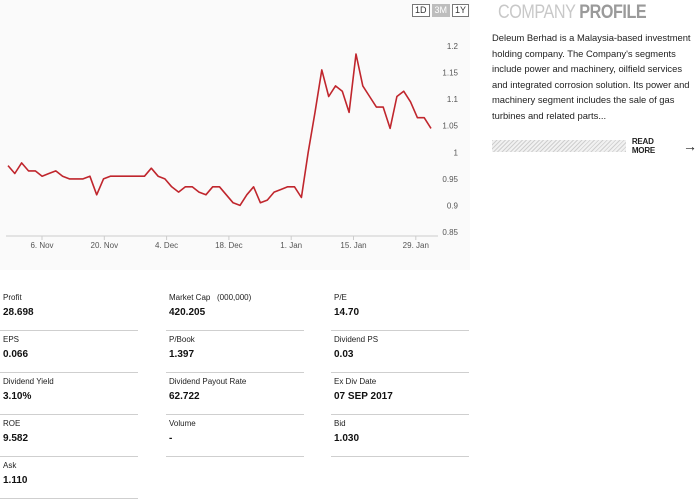  I want to click on stat-label: P/E, so click(340, 297).